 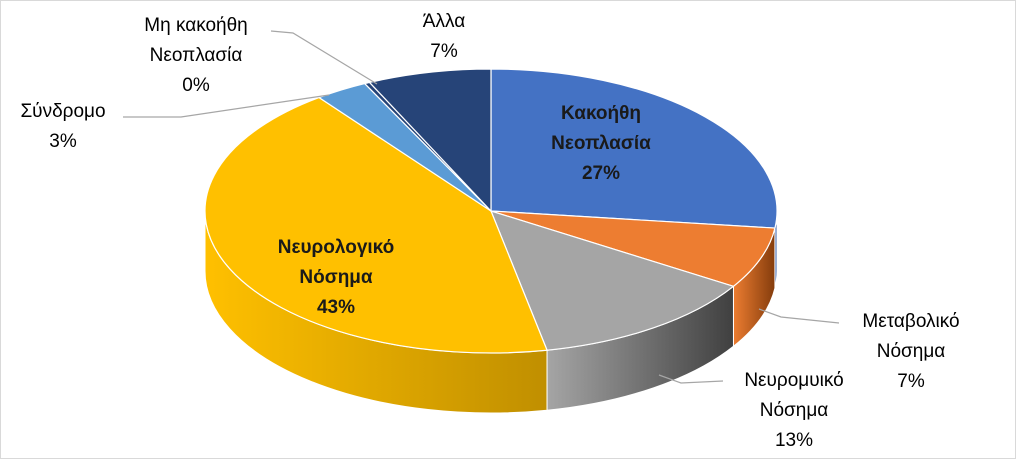 I want to click on slice-label-neuromuscular: Νευρομυικό Νόσημα 13%, so click(x=794, y=410).